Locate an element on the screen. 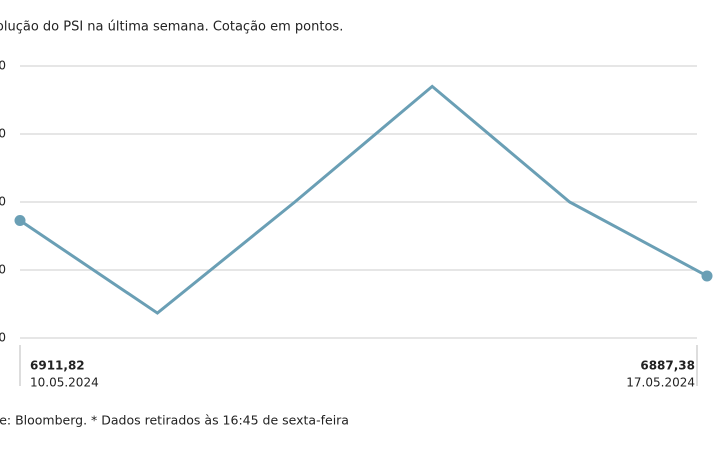 The image size is (715, 449). y-tick-label: 6890 is located at coordinates (3, 270).